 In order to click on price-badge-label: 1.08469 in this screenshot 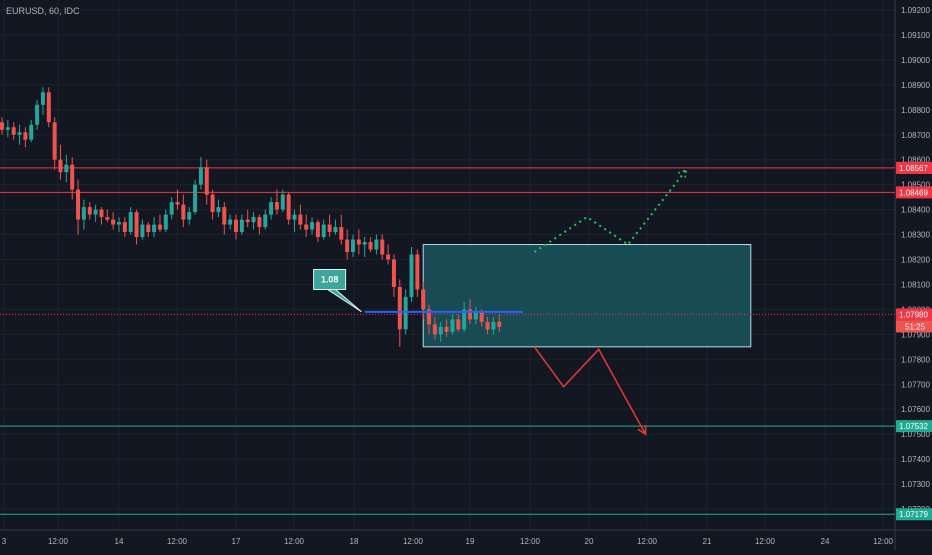, I will do `click(913, 192)`.